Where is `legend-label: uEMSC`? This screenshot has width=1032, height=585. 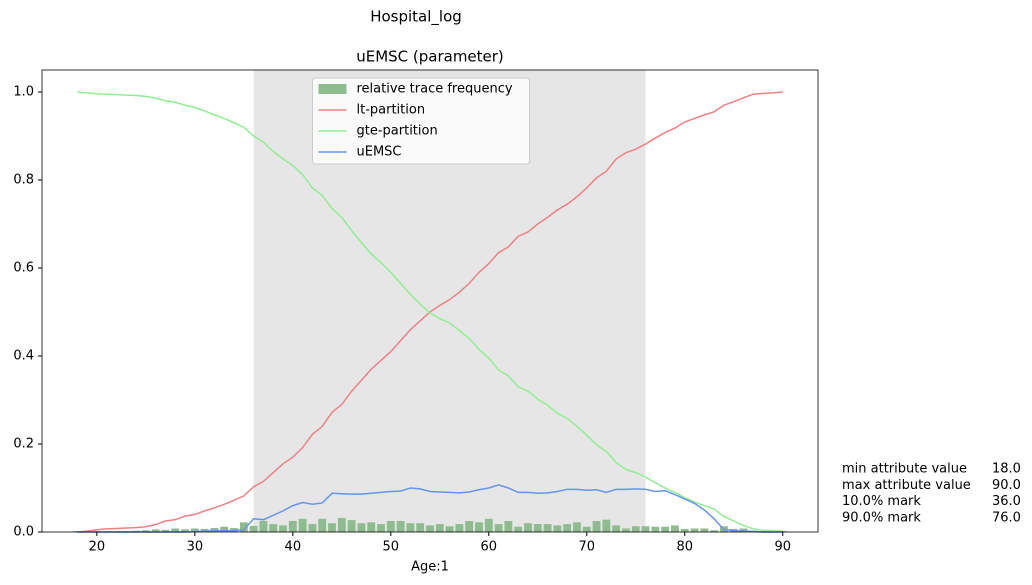
legend-label: uEMSC is located at coordinates (379, 152).